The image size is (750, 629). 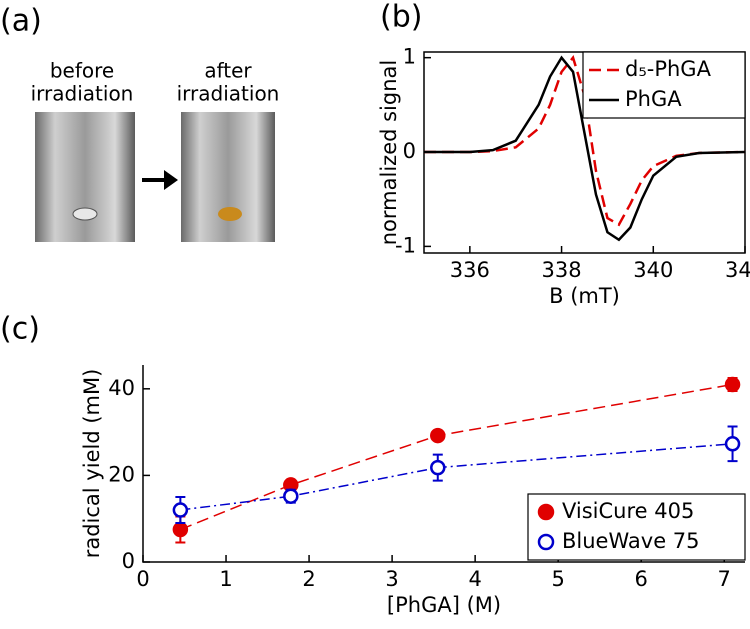 I want to click on panel-label: (c), so click(x=20, y=329).